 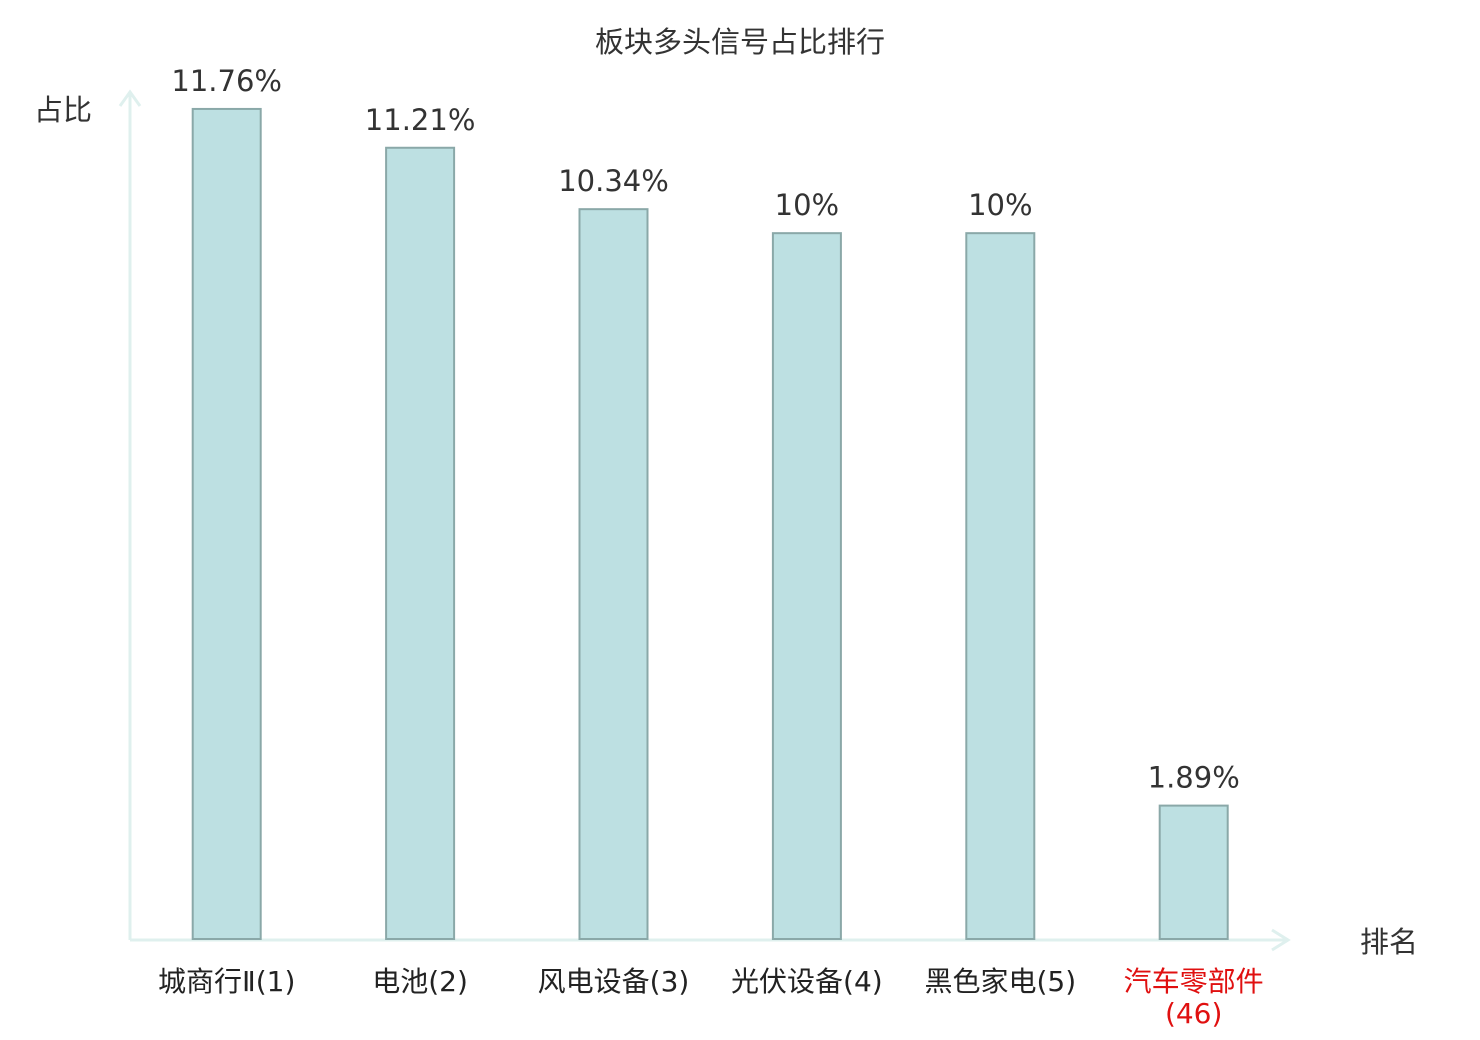 What do you see at coordinates (1194, 778) in the screenshot?
I see `value-label: 1.89%` at bounding box center [1194, 778].